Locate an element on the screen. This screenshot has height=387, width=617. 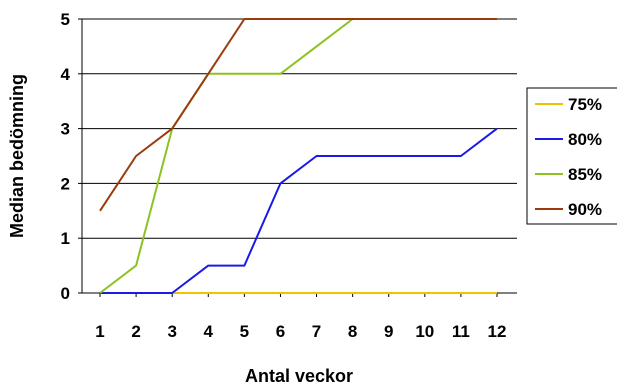
x-tick-label: 1 is located at coordinates (99, 331).